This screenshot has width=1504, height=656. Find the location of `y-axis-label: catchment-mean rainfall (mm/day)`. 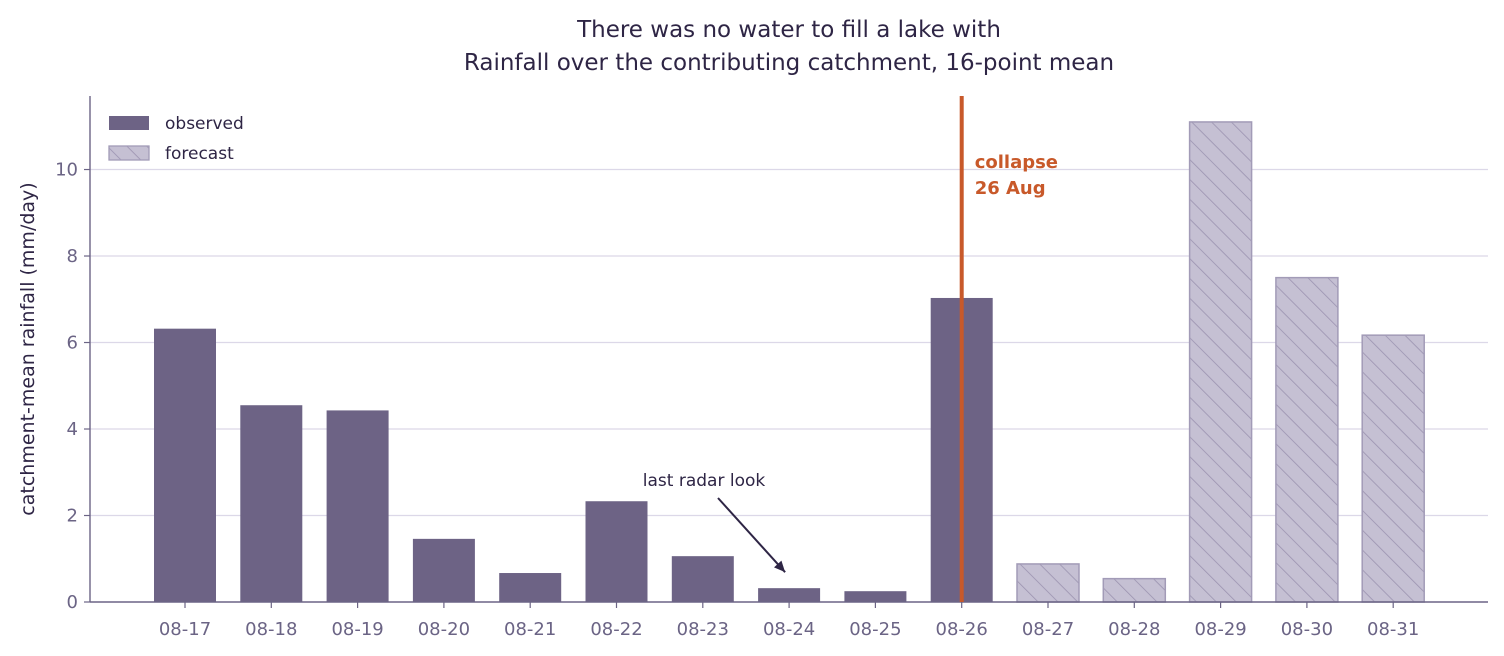

y-axis-label: catchment-mean rainfall (mm/day) is located at coordinates (28, 348).